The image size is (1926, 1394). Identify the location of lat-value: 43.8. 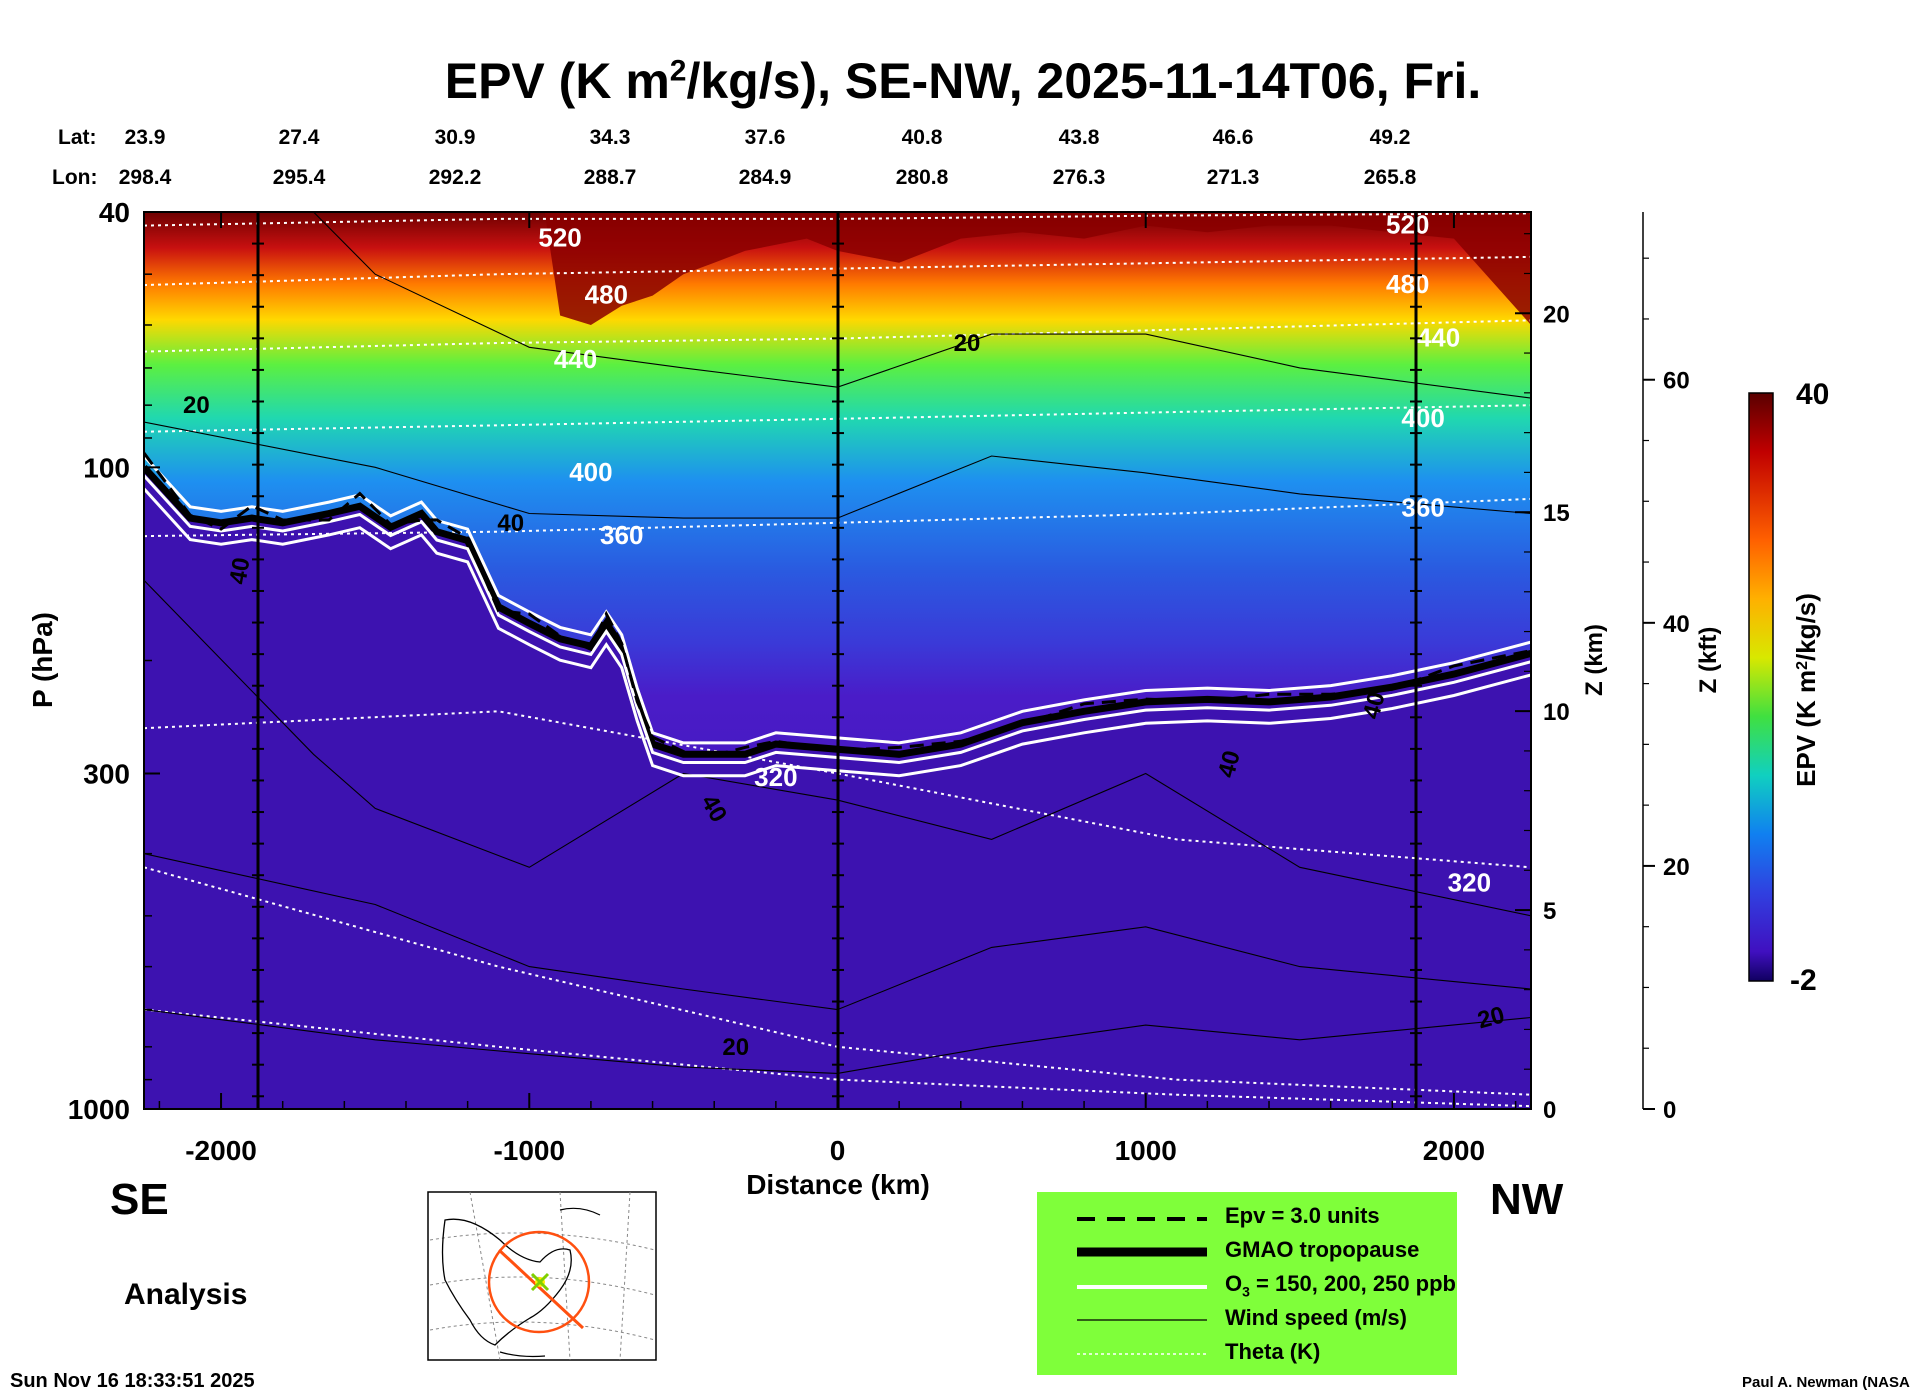
(1079, 137).